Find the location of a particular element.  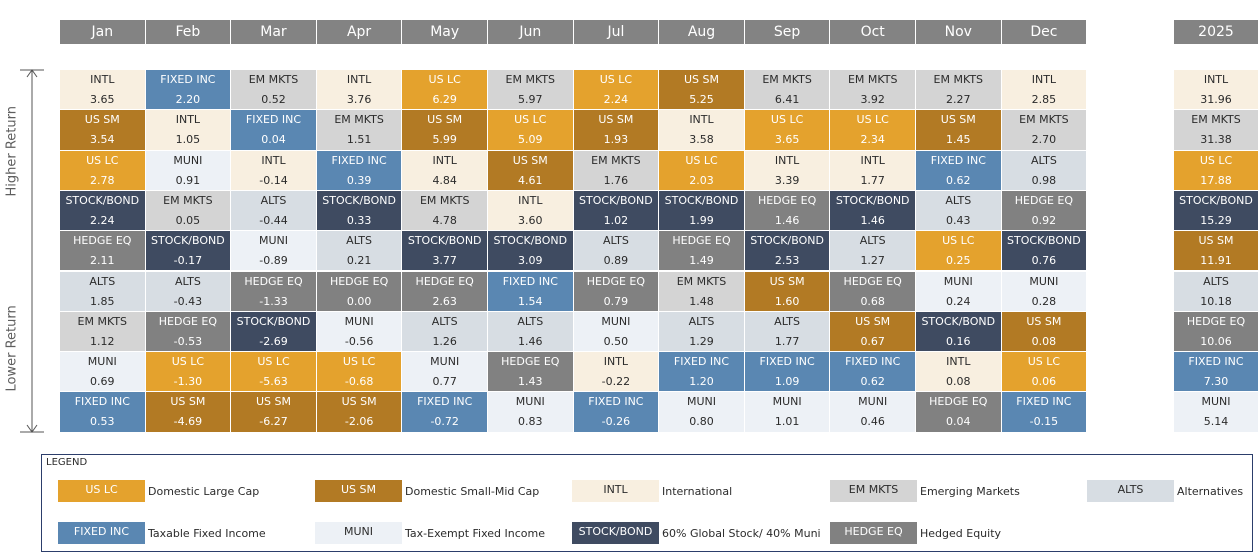

return-value: 1.49 is located at coordinates (701, 261).